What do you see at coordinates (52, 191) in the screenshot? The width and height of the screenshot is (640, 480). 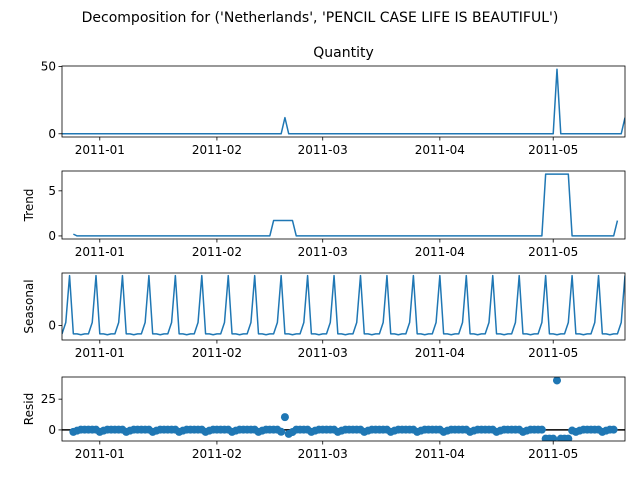 I see `trend-ytick-label: 5` at bounding box center [52, 191].